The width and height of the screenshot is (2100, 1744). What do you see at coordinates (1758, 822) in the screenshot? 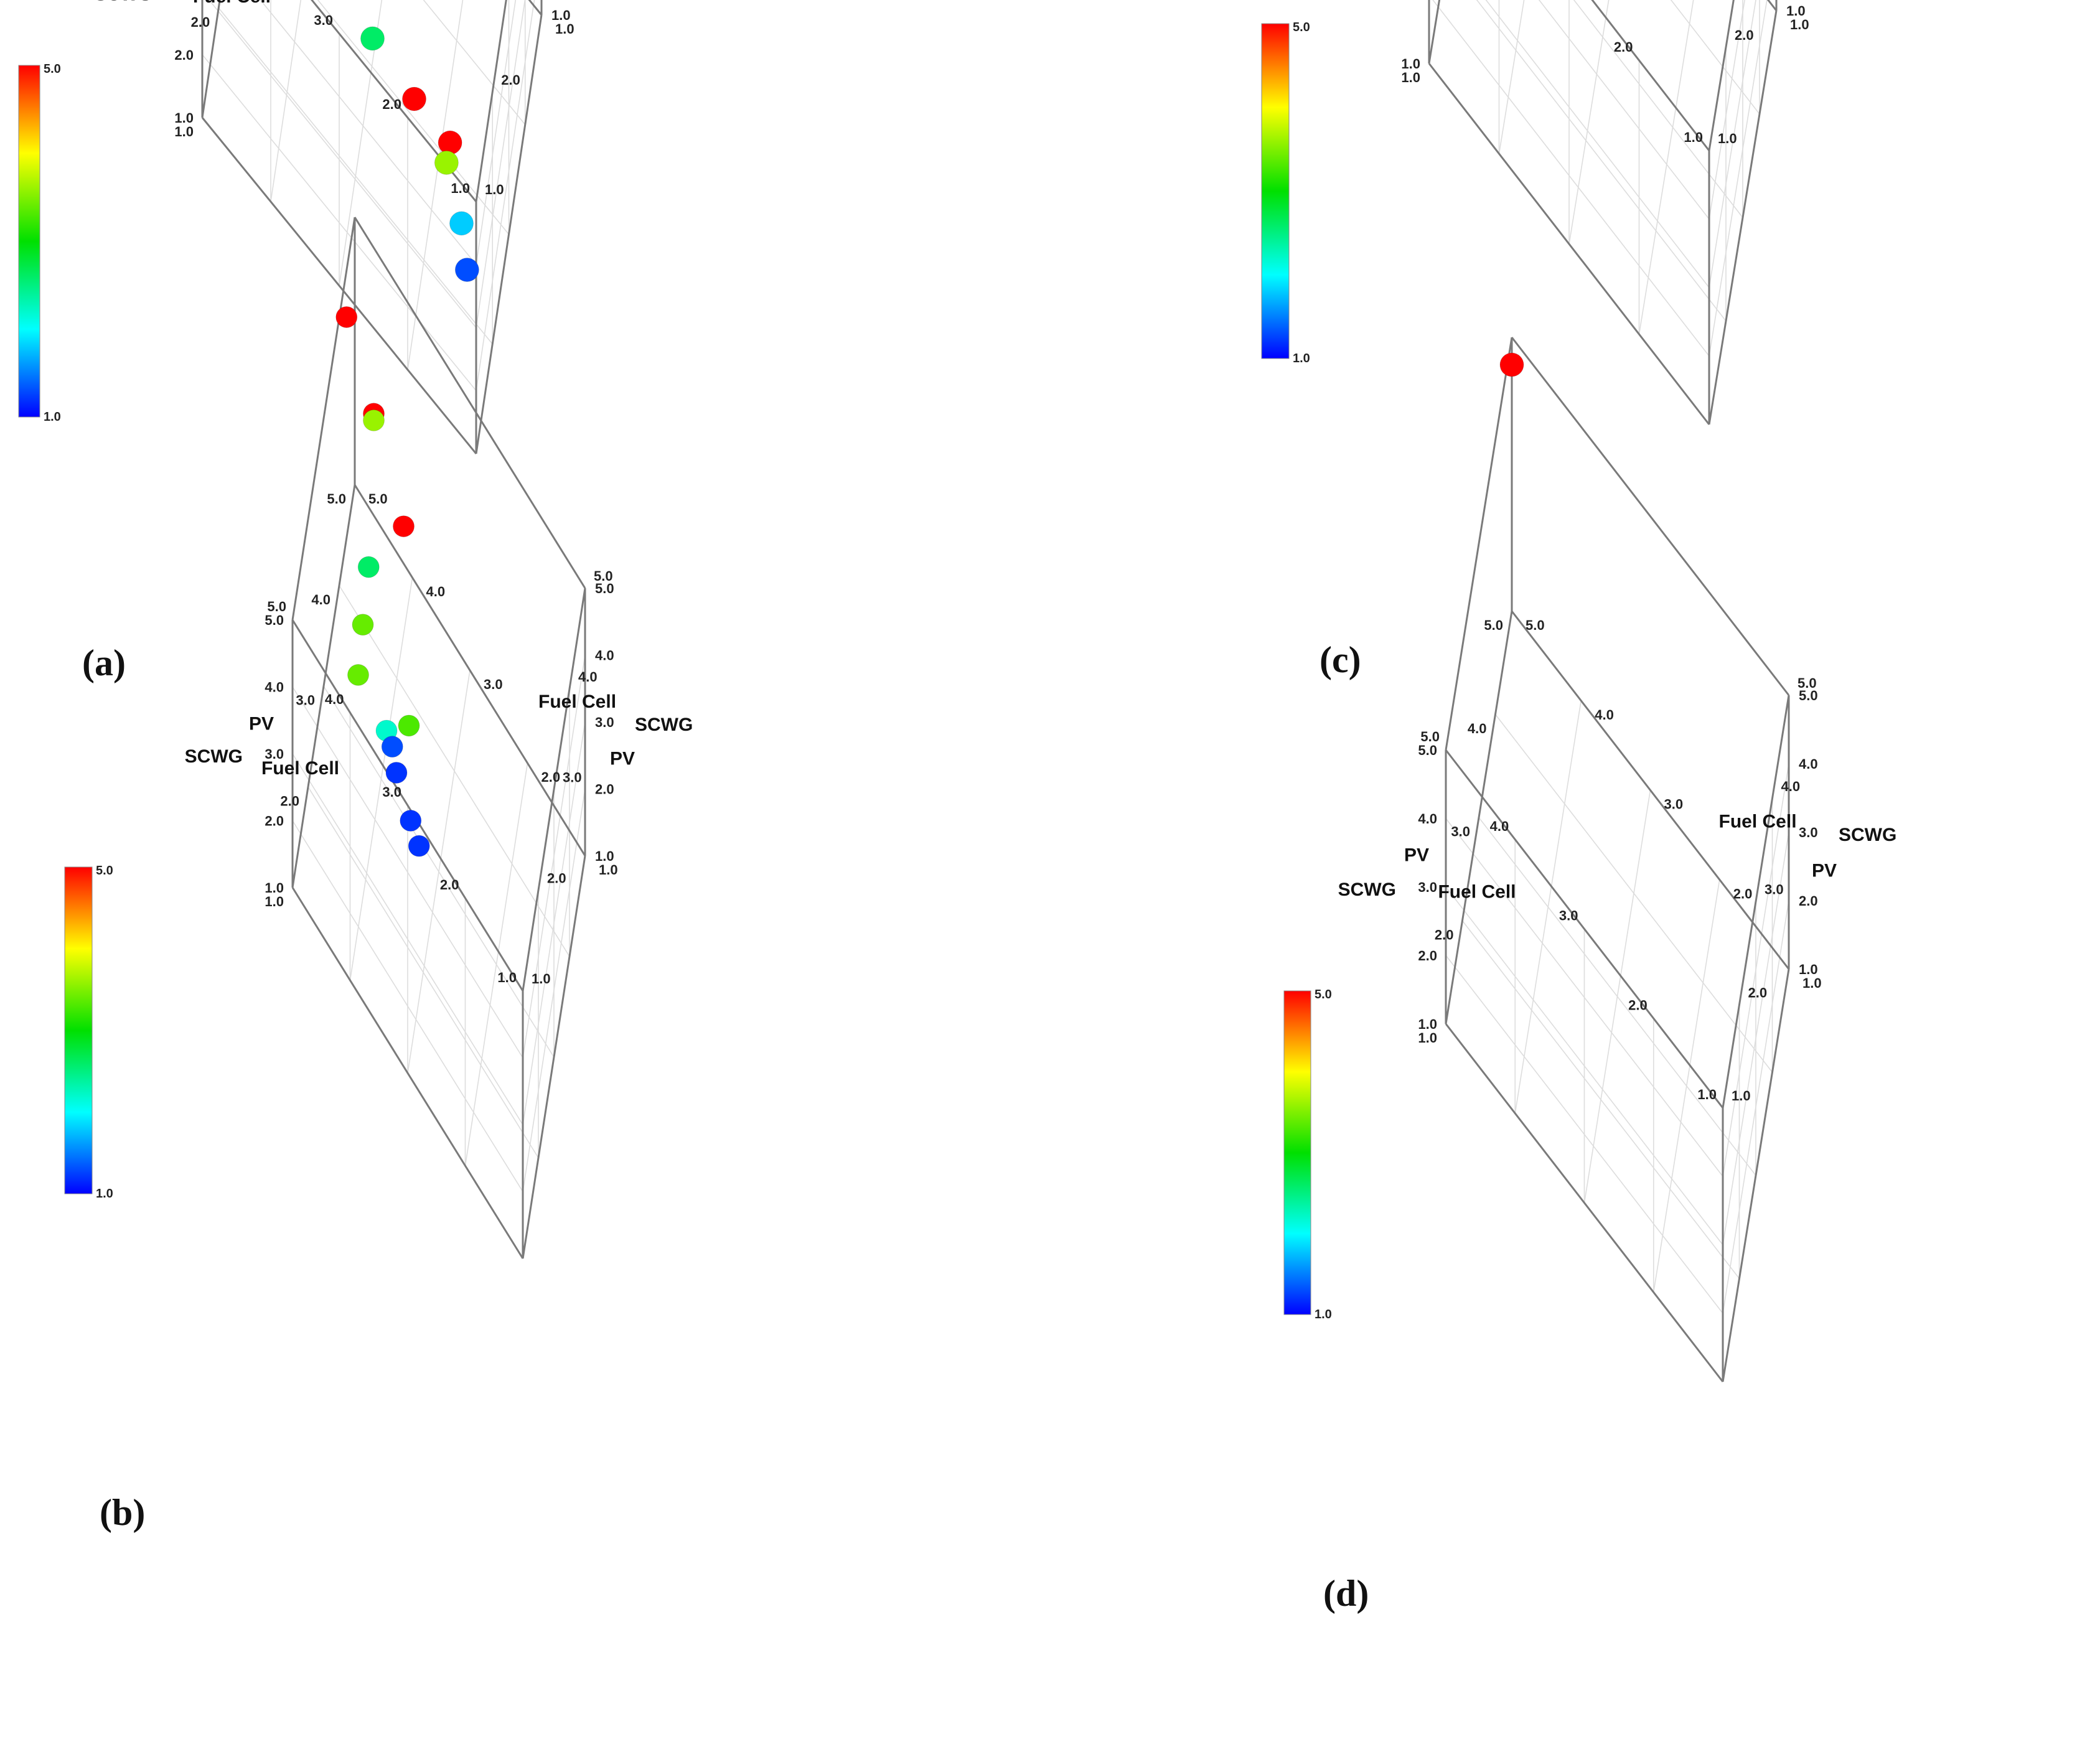
I see `fuelcell-axis-title: Fuel Cell` at bounding box center [1758, 822].